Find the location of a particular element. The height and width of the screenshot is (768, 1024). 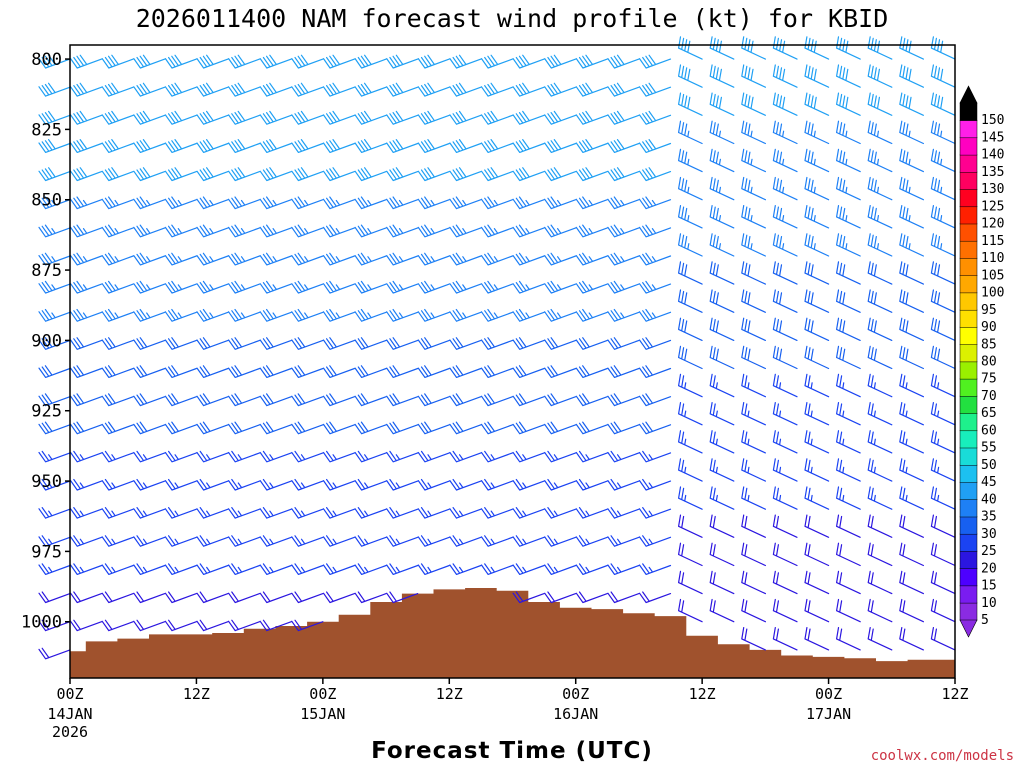

x-tick-label: 00Z is located at coordinates (69, 694).